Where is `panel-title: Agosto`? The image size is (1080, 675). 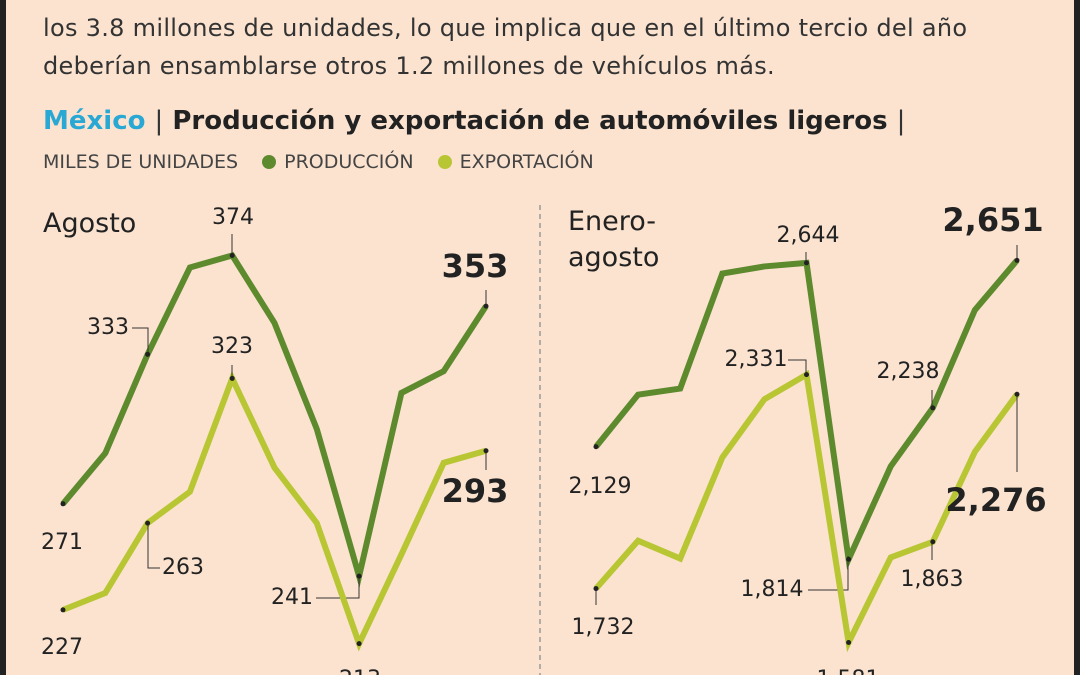
panel-title: Agosto is located at coordinates (90, 223).